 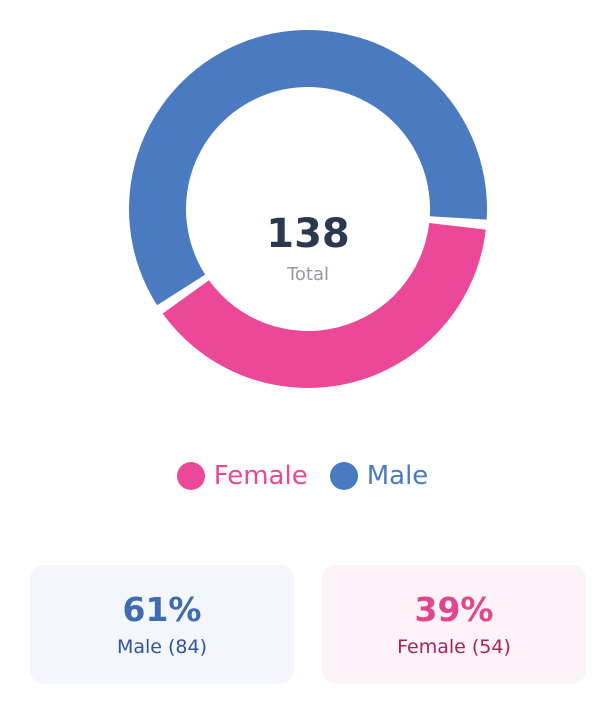 What do you see at coordinates (324, 305) in the screenshot?
I see `donut-slice-female` at bounding box center [324, 305].